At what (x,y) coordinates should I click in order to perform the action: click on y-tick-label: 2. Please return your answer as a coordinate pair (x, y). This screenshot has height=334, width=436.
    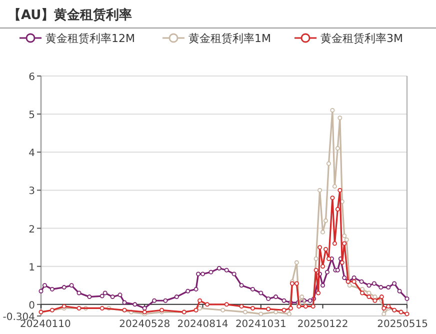
    Looking at the image, I should click on (31, 230).